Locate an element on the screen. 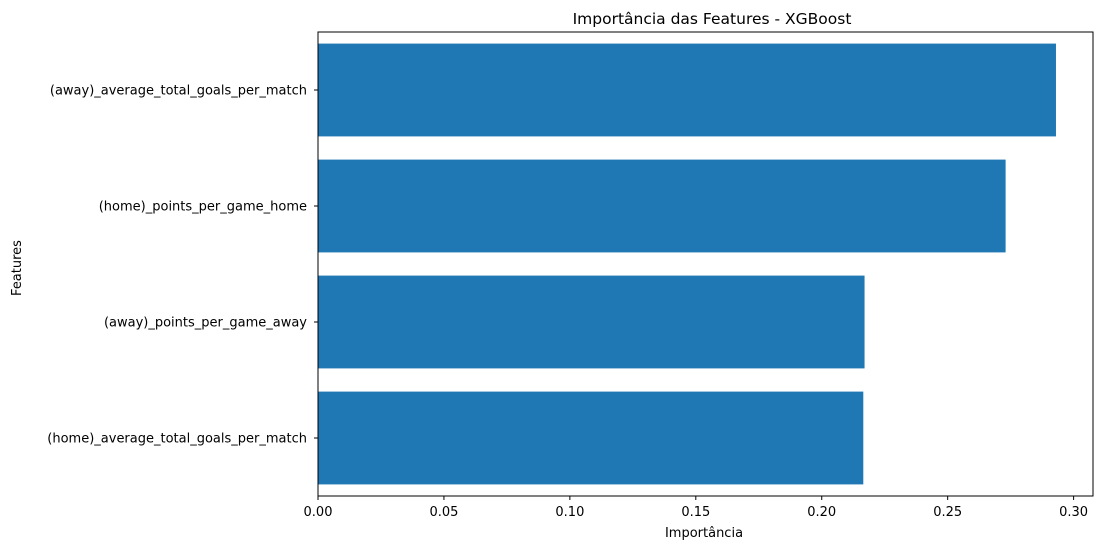 This screenshot has height=548, width=1102. y-tick-label-3: (away)_average_total_goals_per_match is located at coordinates (178, 91).